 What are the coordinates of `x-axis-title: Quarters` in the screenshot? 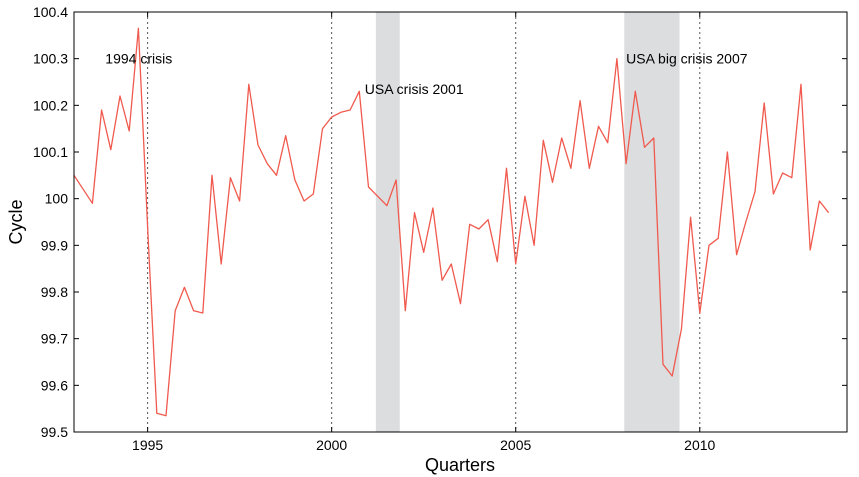 It's located at (460, 465).